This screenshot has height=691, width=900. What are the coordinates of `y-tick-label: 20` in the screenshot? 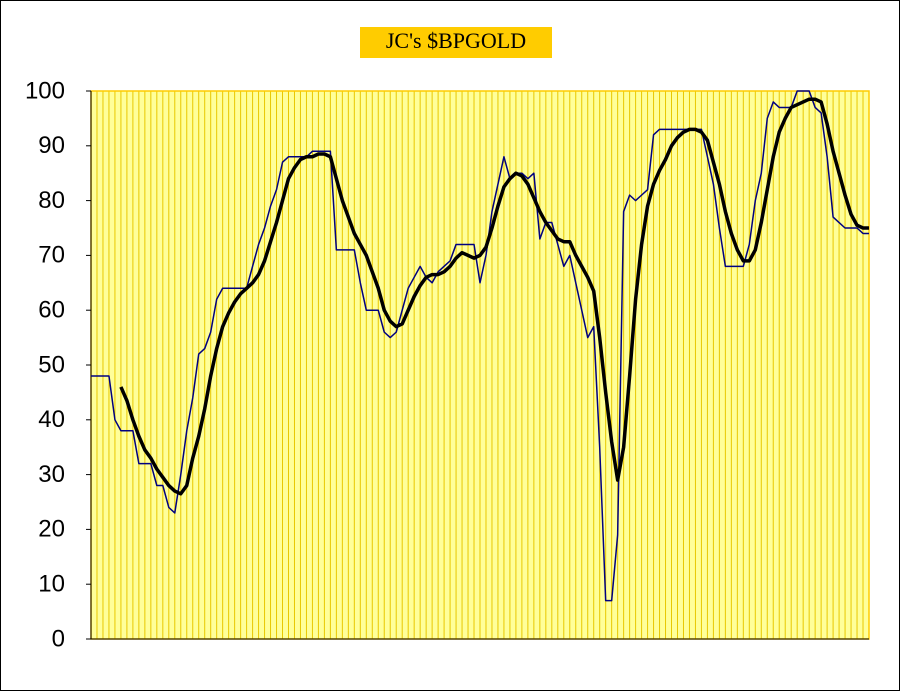 It's located at (51, 529).